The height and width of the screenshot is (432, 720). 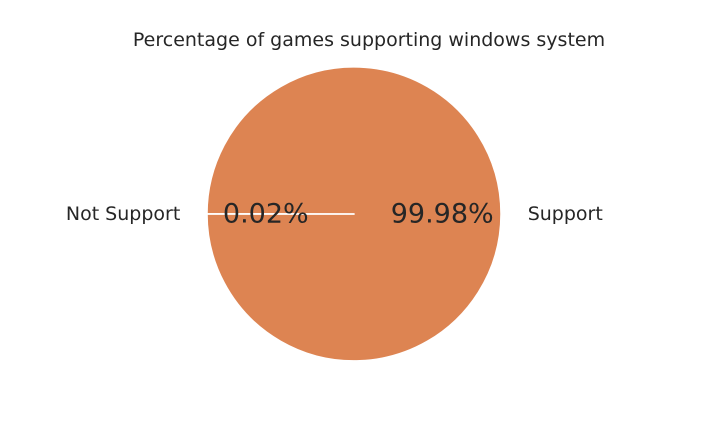 What do you see at coordinates (266, 213) in the screenshot?
I see `slice-percent-not-support: 0.02%` at bounding box center [266, 213].